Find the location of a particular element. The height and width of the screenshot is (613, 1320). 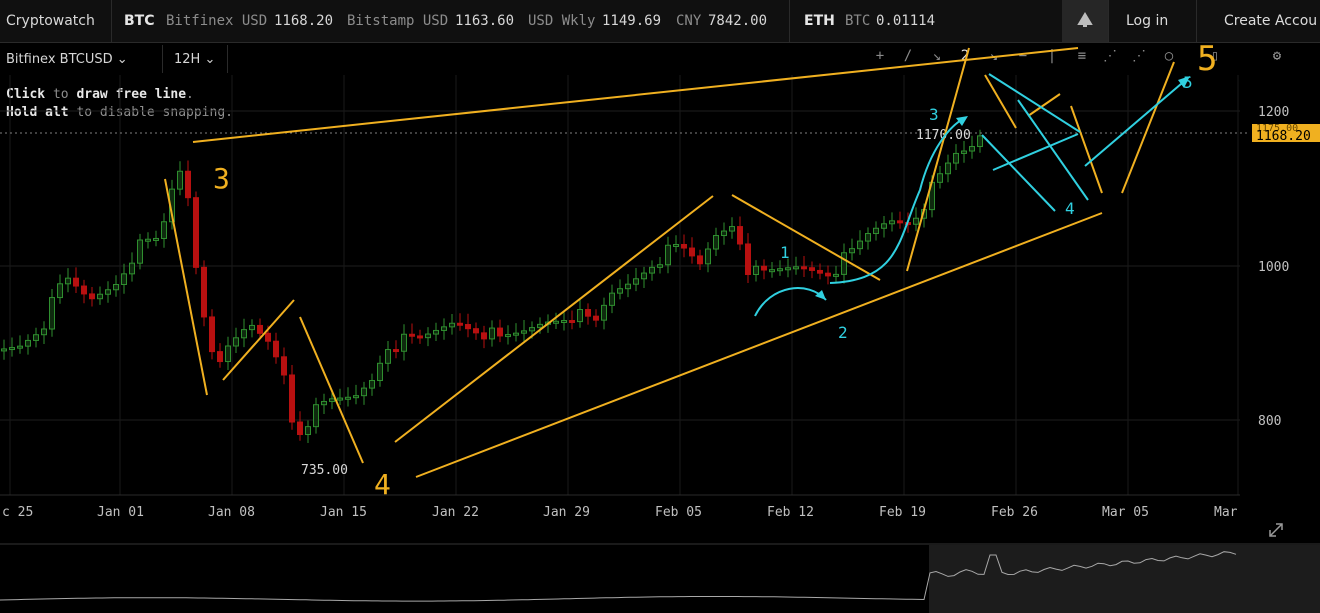

horizontal-line-tool-icon: − is located at coordinates (1023, 56).